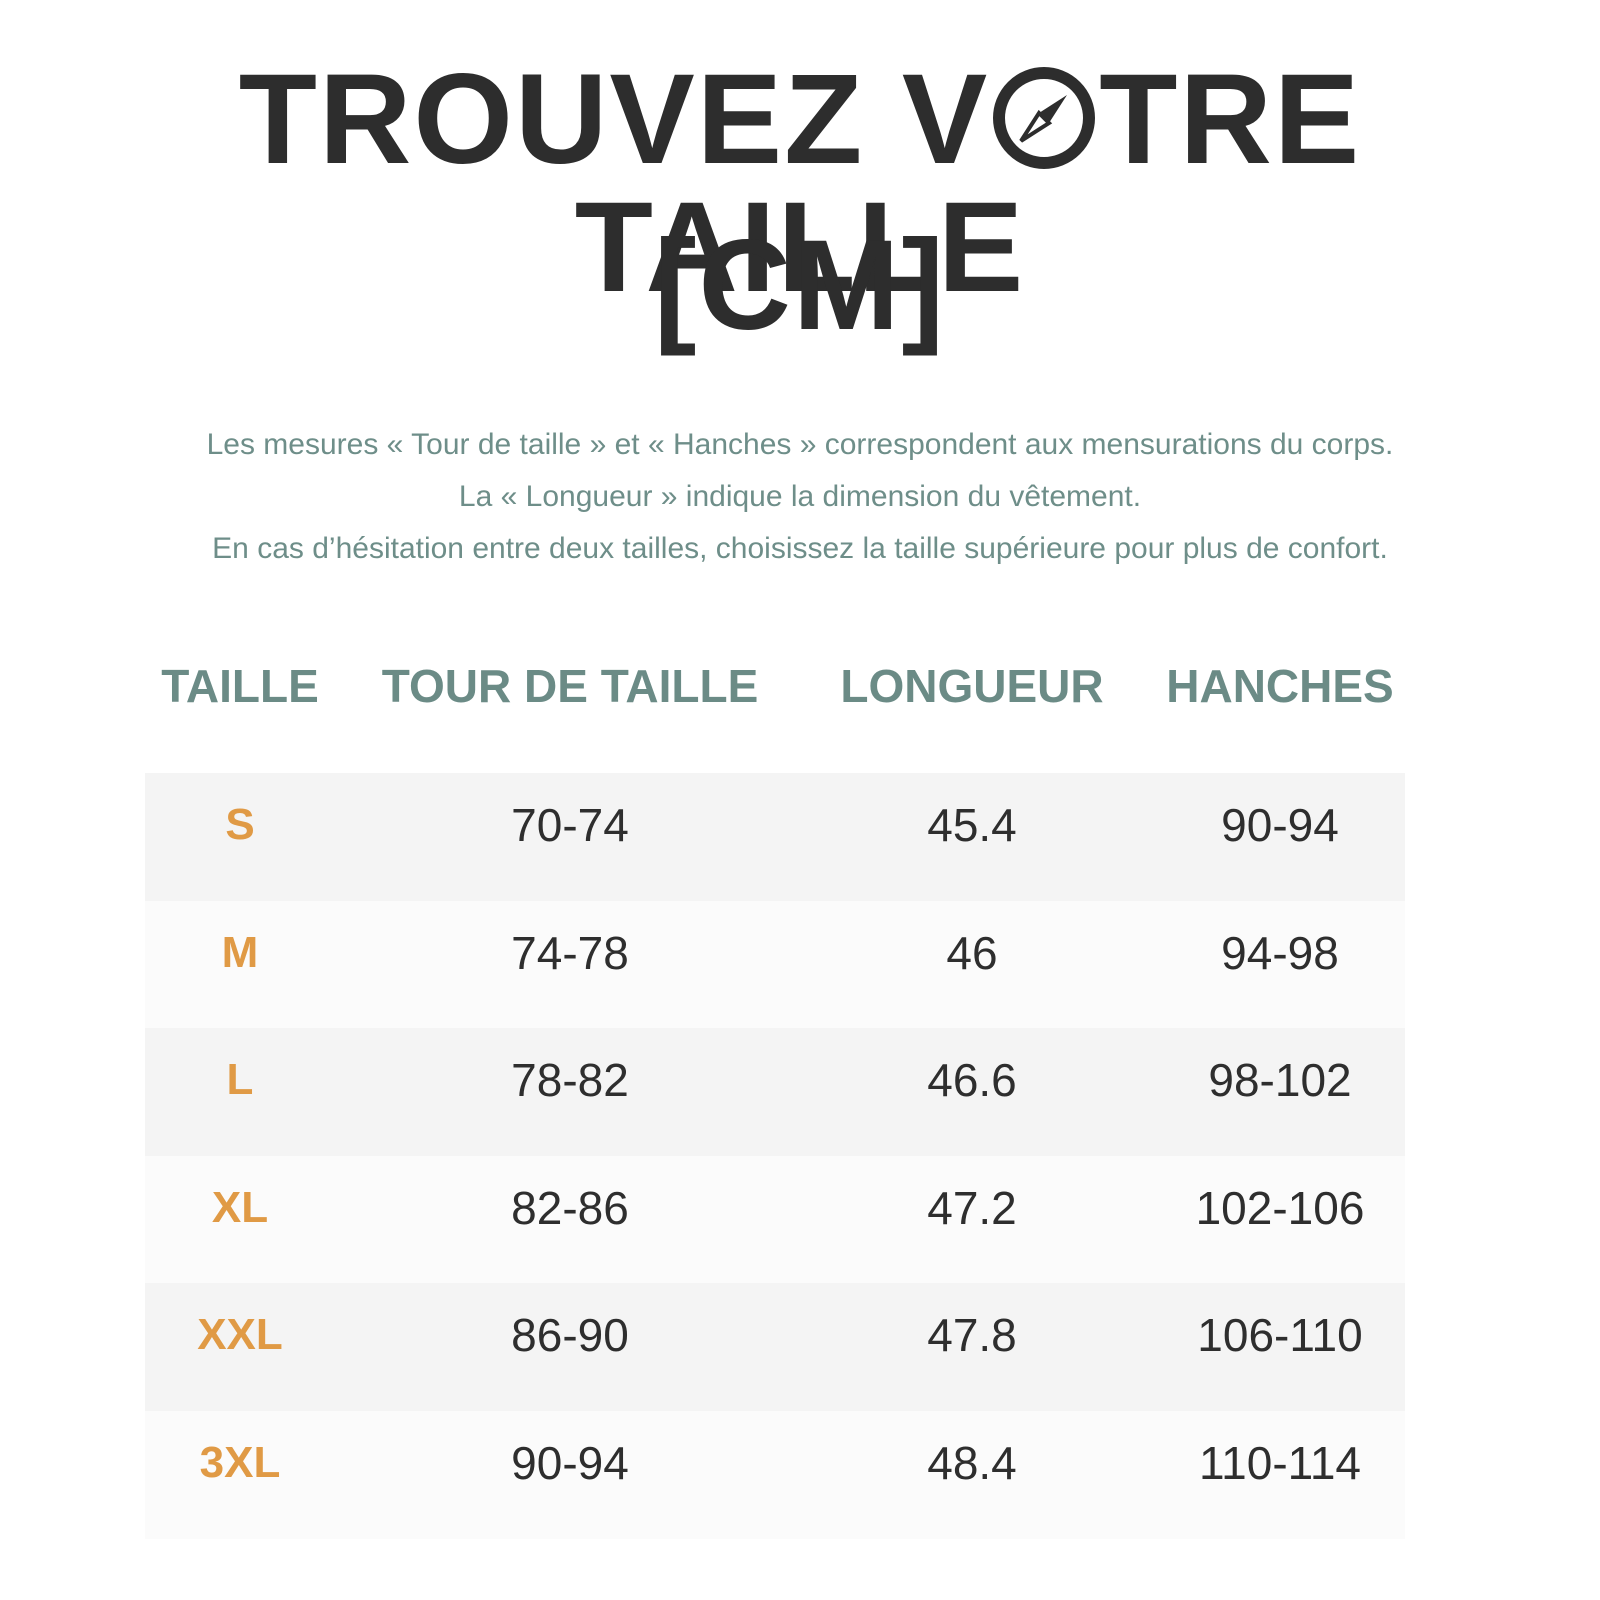 The height and width of the screenshot is (1600, 1600). I want to click on cell-value: 86-90, so click(570, 1335).